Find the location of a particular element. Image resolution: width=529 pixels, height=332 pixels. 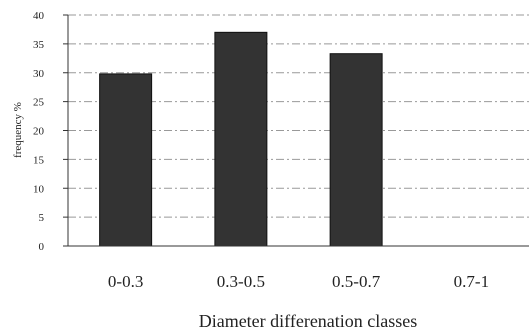

x-category-labels: 0-0.3 0.3-0.5 0.5-0.7 0.7-1 is located at coordinates (298, 281).